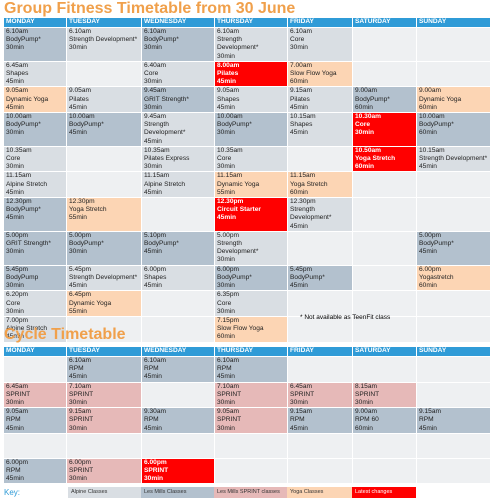 This screenshot has width=493, height=500. I want to click on class-cell: 6.40am Core 30min, so click(178, 74).